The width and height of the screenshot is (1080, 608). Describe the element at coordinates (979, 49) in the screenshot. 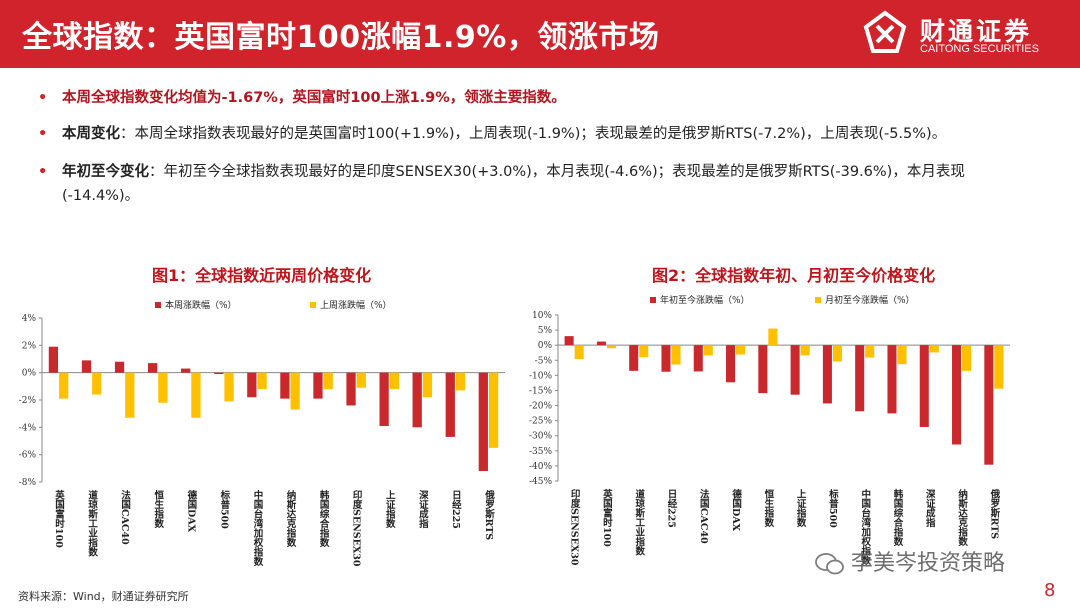

I see `logo-subtitle: CAITONG SECURITIES` at that location.